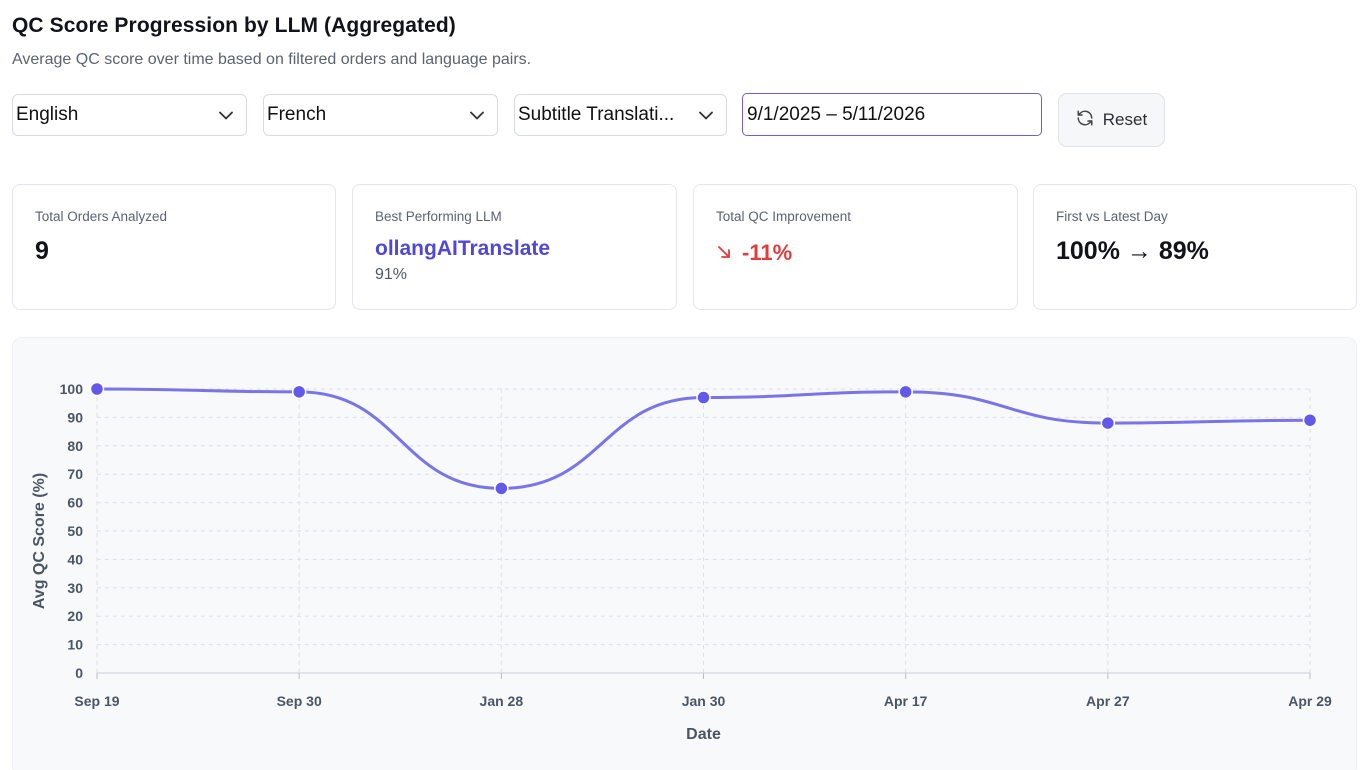  Describe the element at coordinates (1125, 119) in the screenshot. I see `reset-label: Reset` at that location.